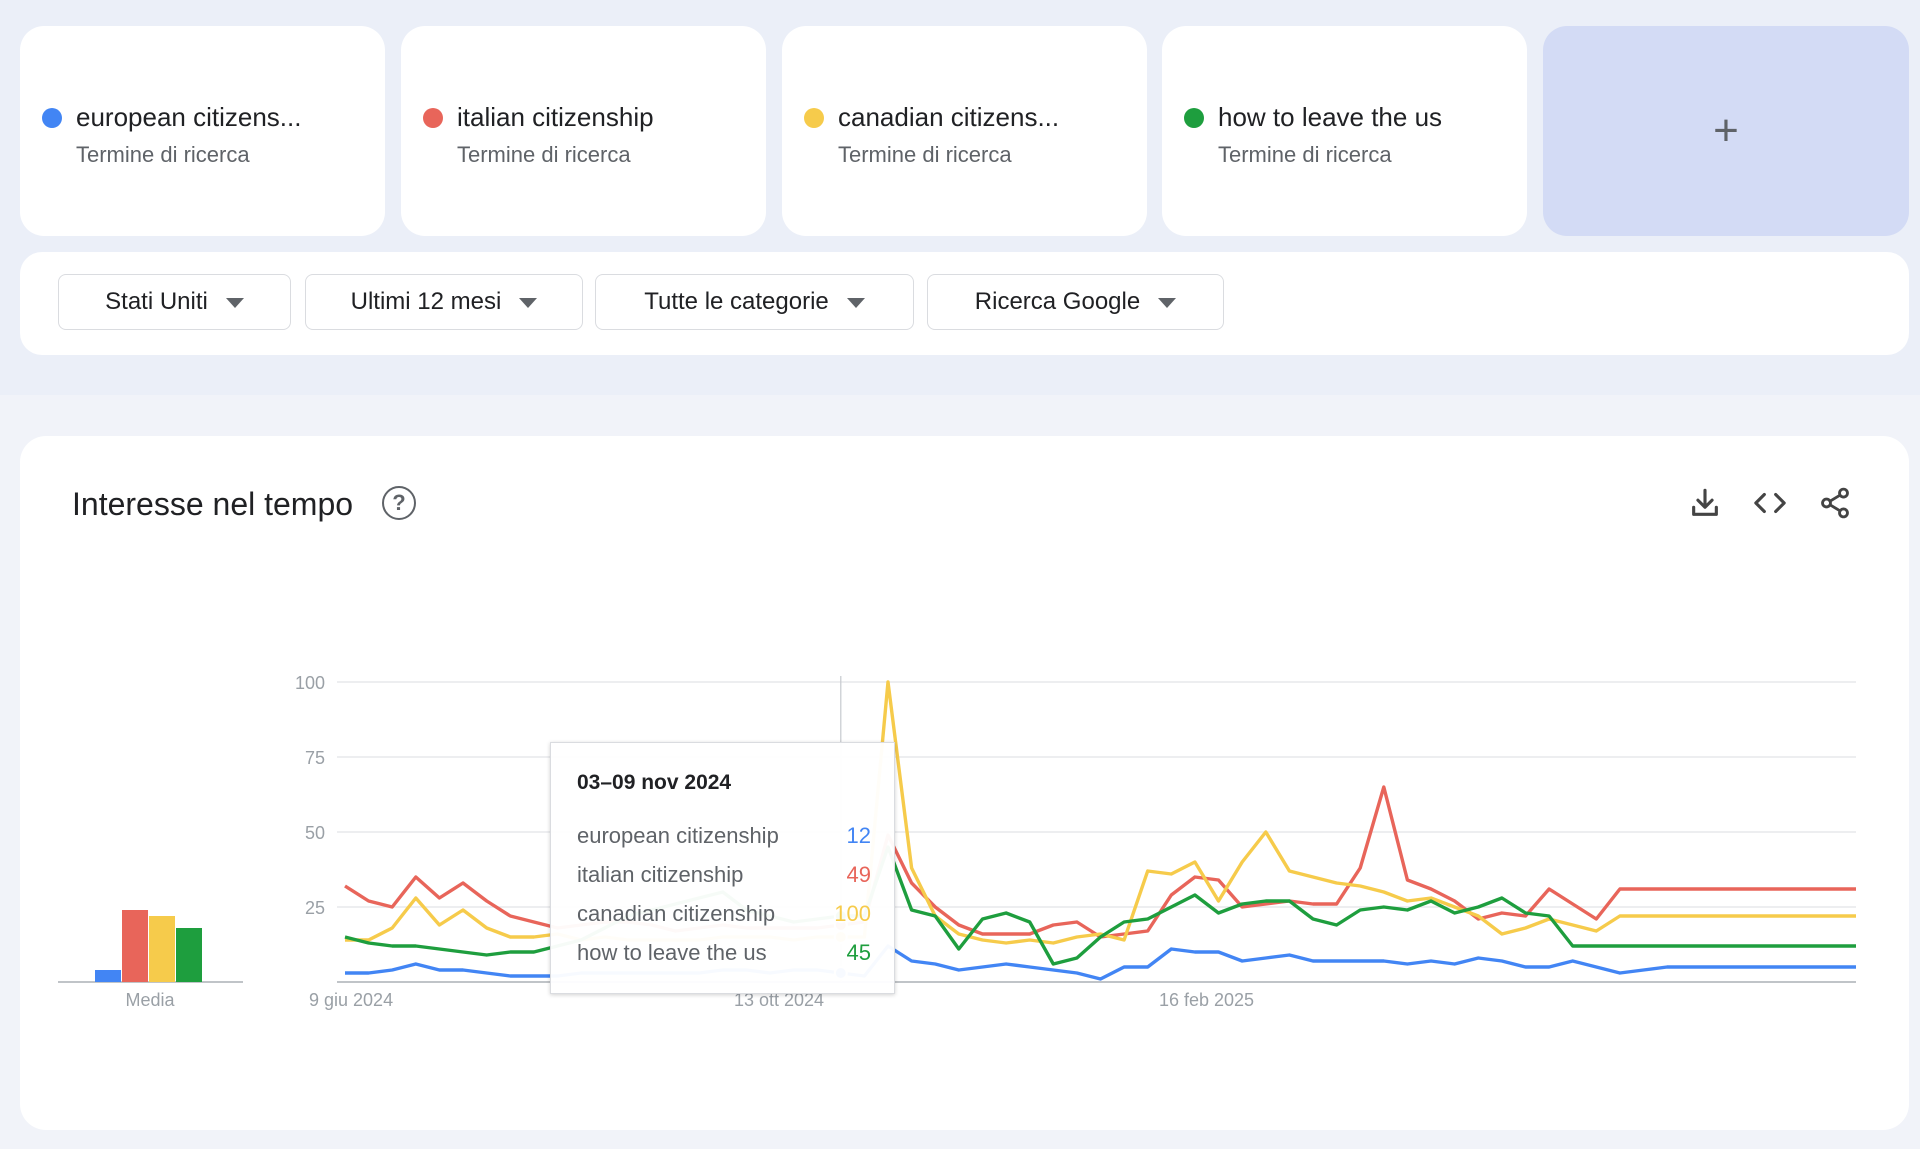 The width and height of the screenshot is (1920, 1149). I want to click on period-filter: Ultimi 12 mesi, so click(444, 302).